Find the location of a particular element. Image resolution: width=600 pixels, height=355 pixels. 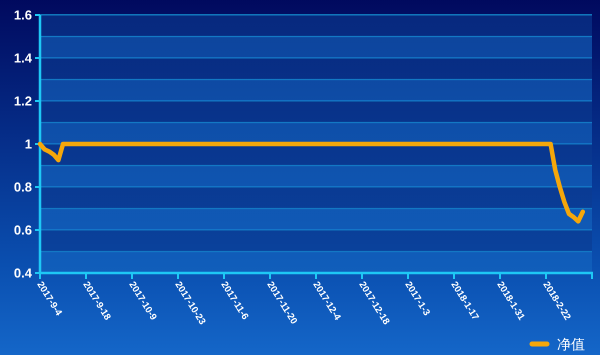

y-tick-label: 1.4 is located at coordinates (23, 58).